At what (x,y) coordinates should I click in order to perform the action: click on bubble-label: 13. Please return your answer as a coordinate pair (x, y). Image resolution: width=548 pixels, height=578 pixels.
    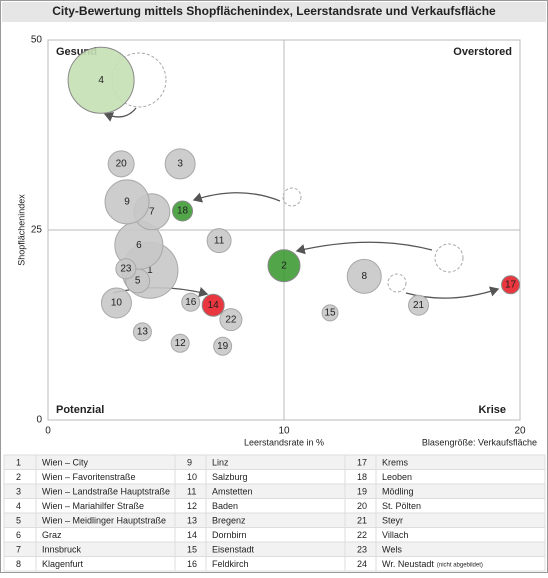
    Looking at the image, I should click on (143, 331).